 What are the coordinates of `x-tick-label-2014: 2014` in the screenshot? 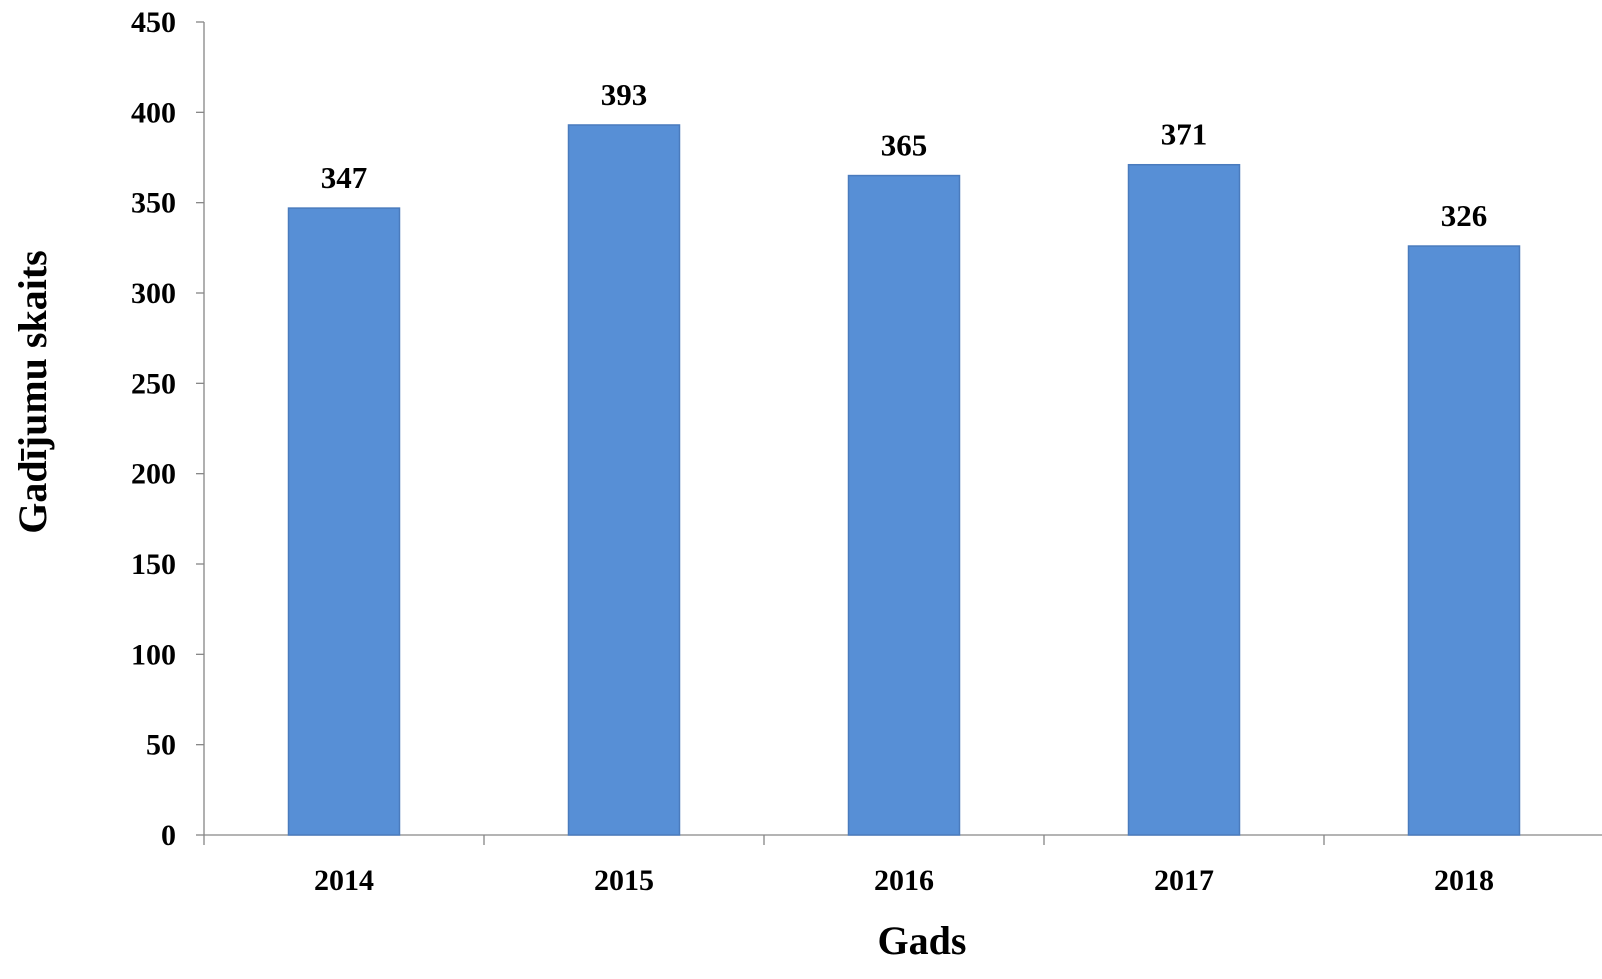 It's located at (344, 880).